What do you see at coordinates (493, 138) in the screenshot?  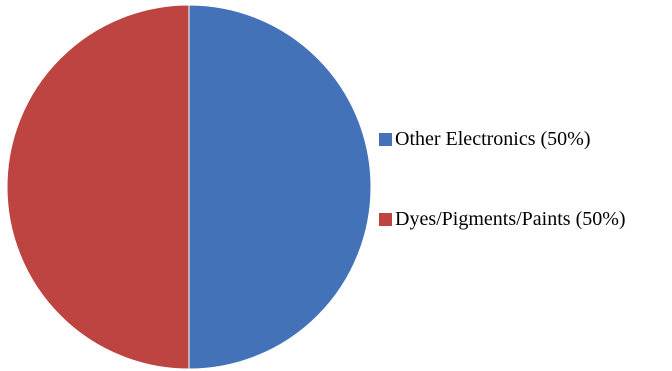 I see `legend-label: Other Electronics (50%)` at bounding box center [493, 138].